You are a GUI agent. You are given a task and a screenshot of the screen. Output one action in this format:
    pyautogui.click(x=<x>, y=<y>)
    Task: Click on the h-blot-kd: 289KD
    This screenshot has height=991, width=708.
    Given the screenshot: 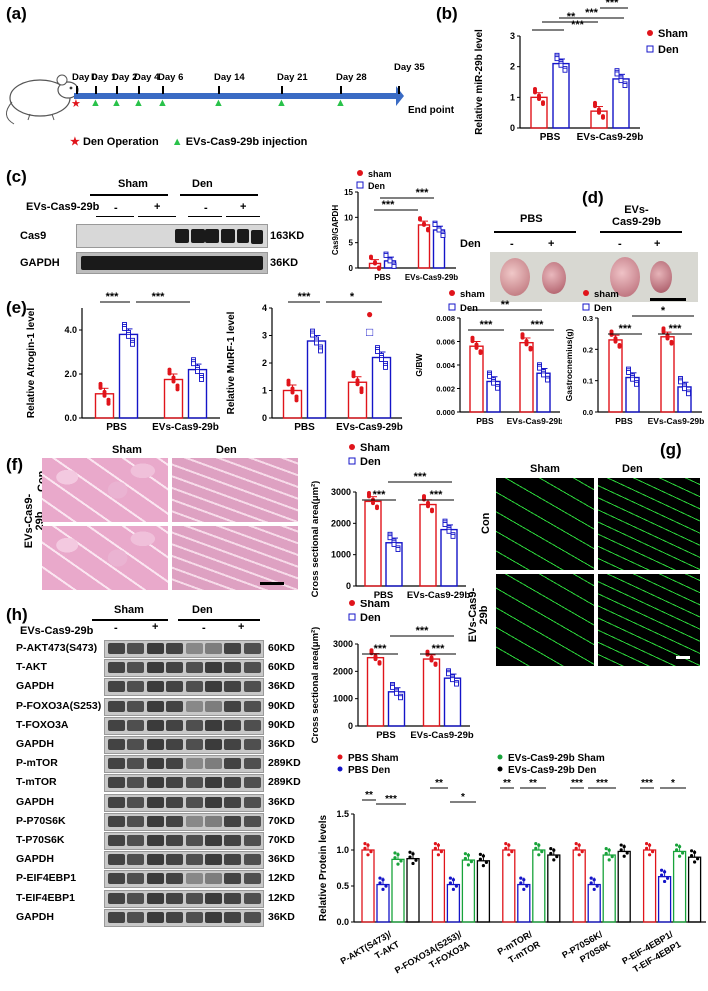 What is the action you would take?
    pyautogui.click(x=284, y=782)
    